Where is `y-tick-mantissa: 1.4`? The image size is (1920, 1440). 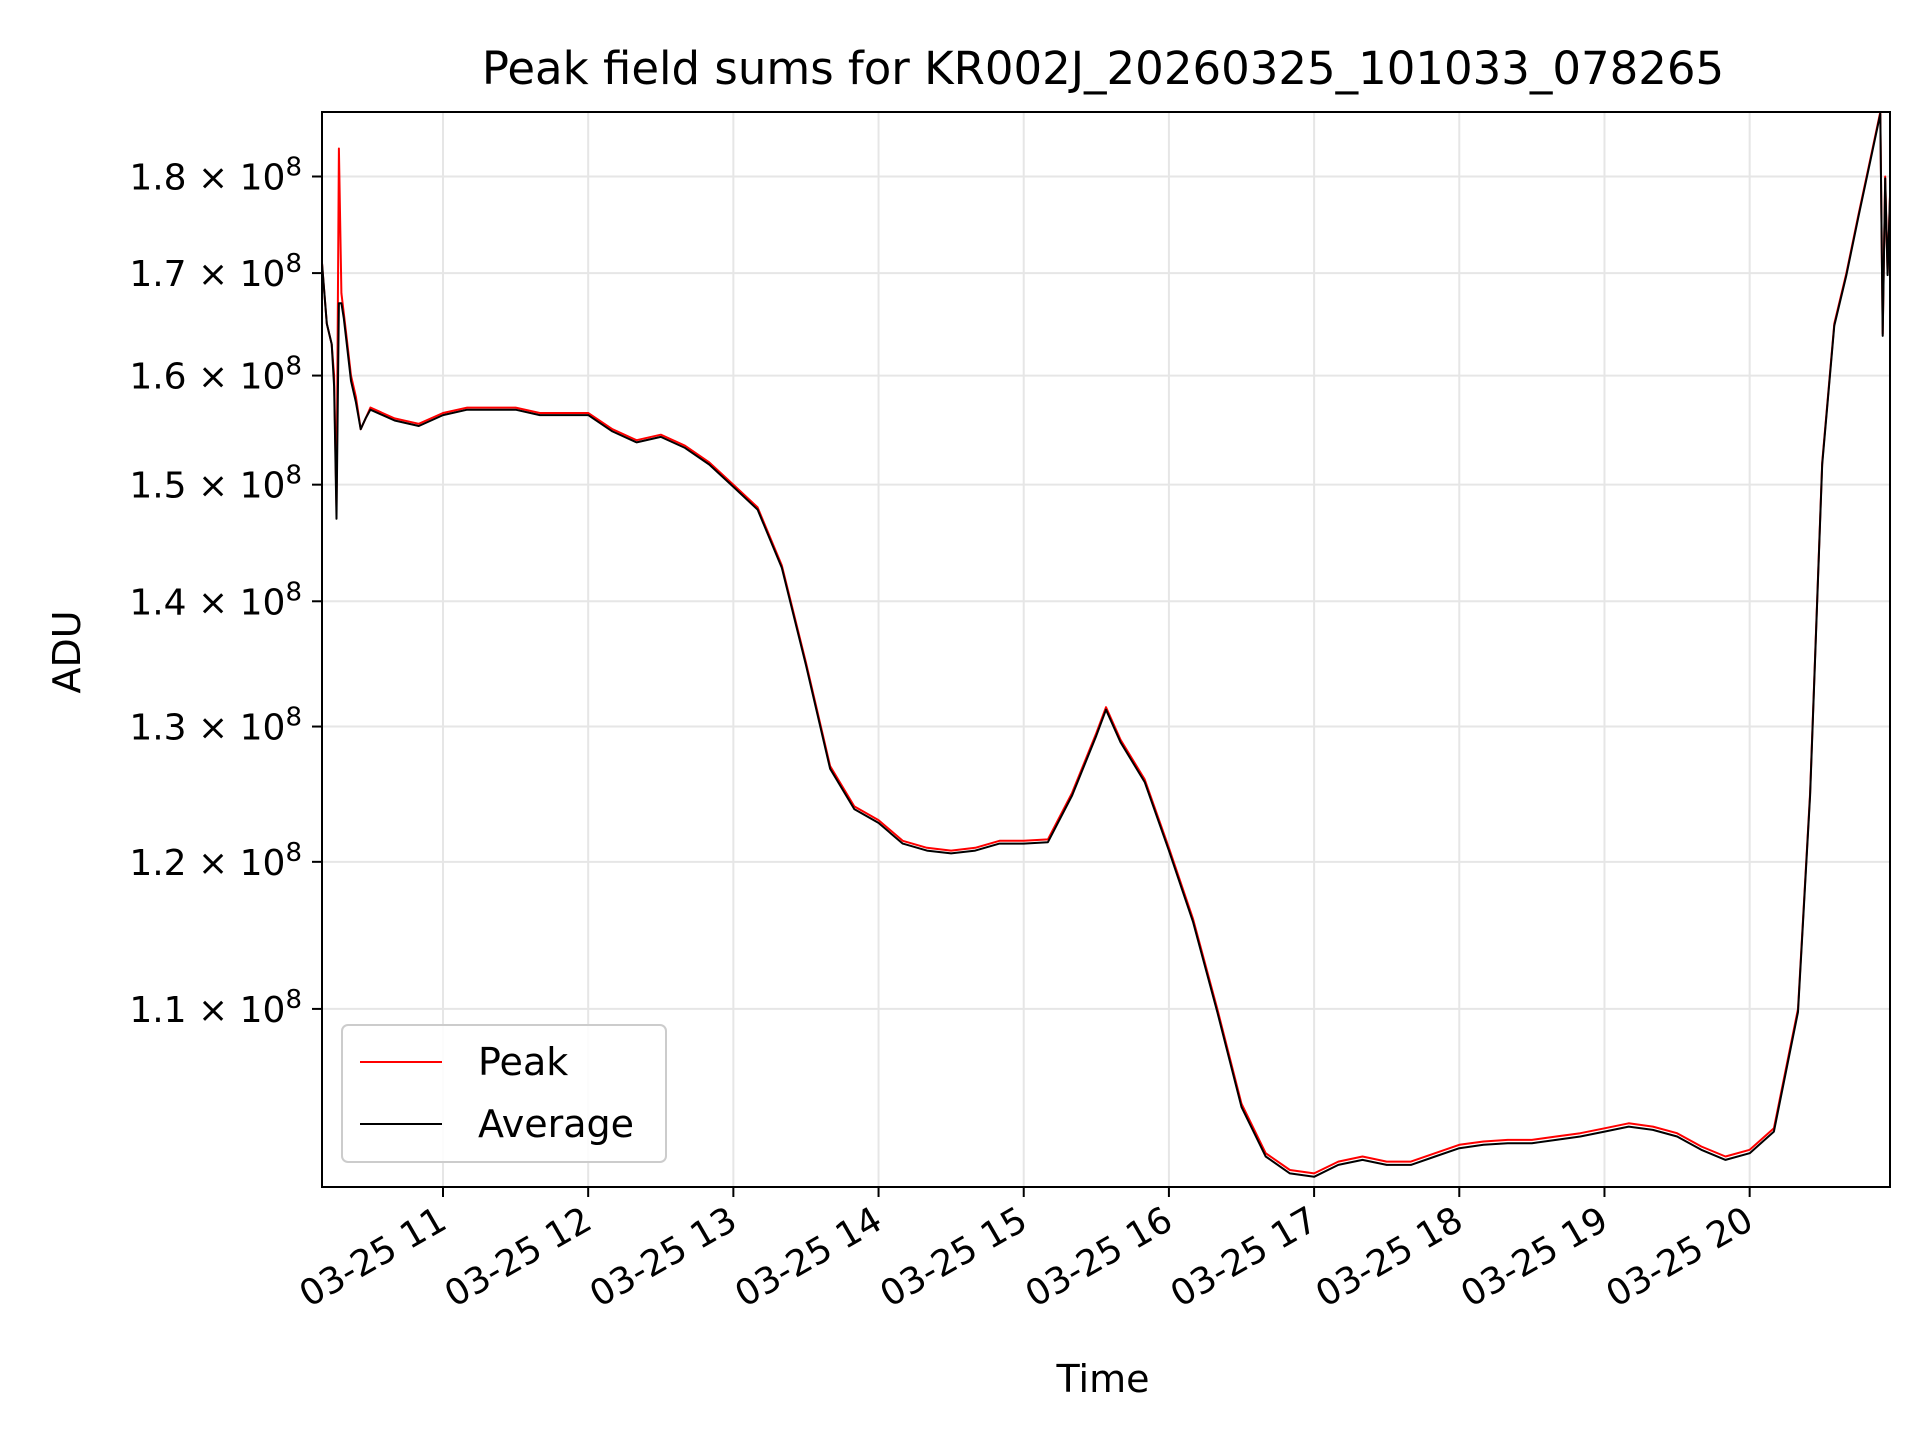 y-tick-mantissa: 1.4 is located at coordinates (157, 602).